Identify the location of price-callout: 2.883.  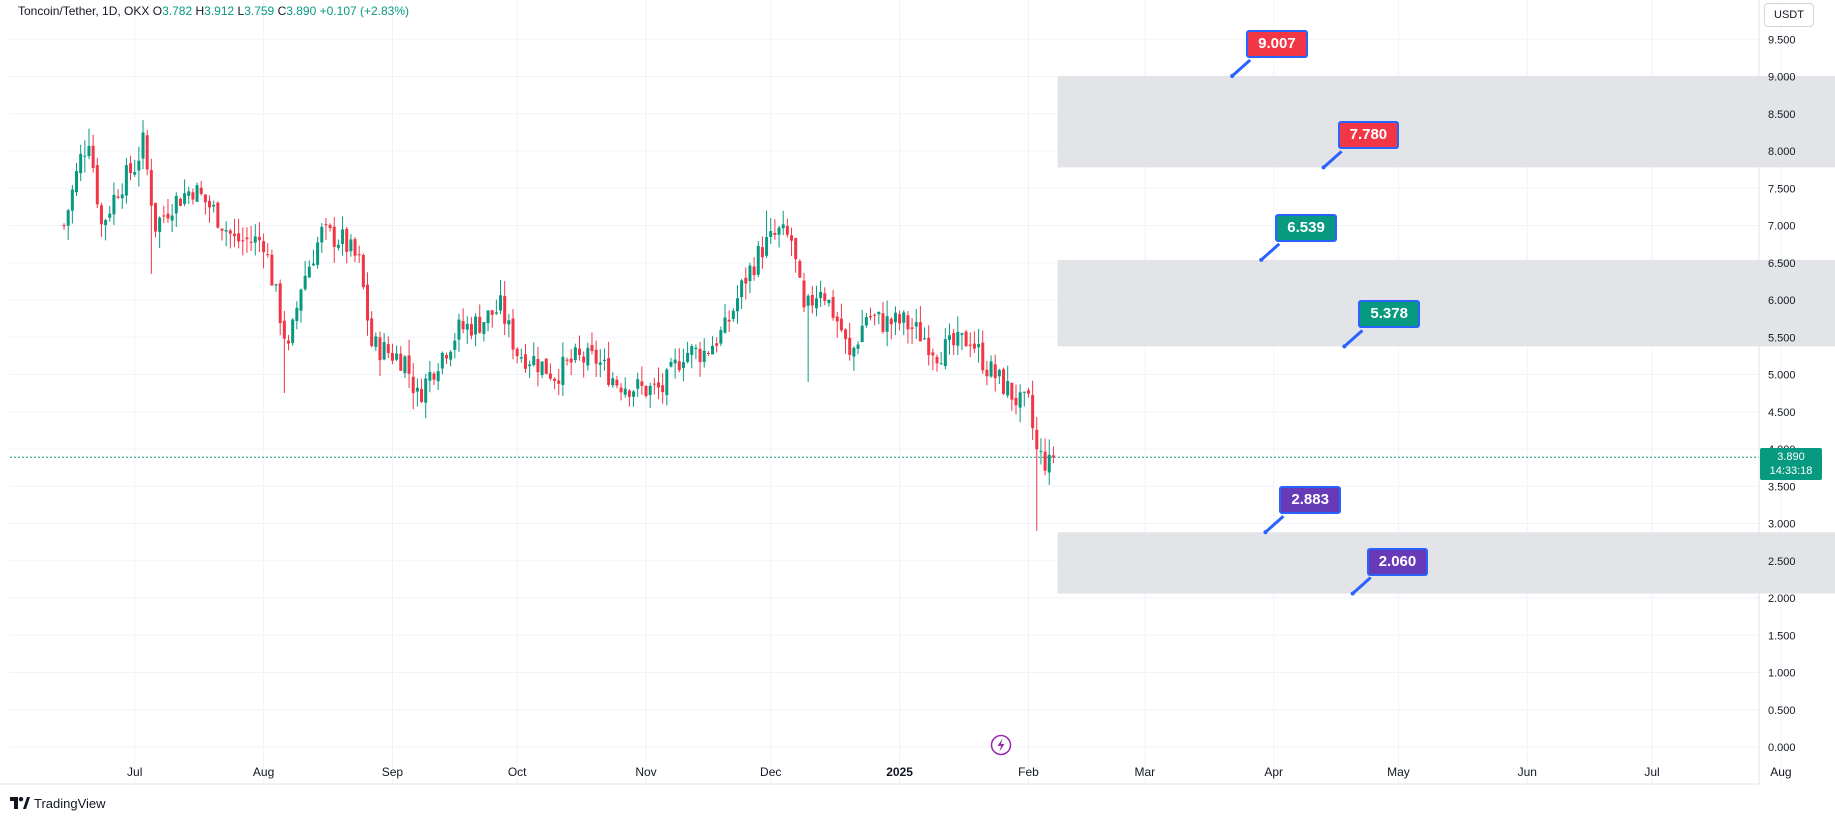
(1310, 500).